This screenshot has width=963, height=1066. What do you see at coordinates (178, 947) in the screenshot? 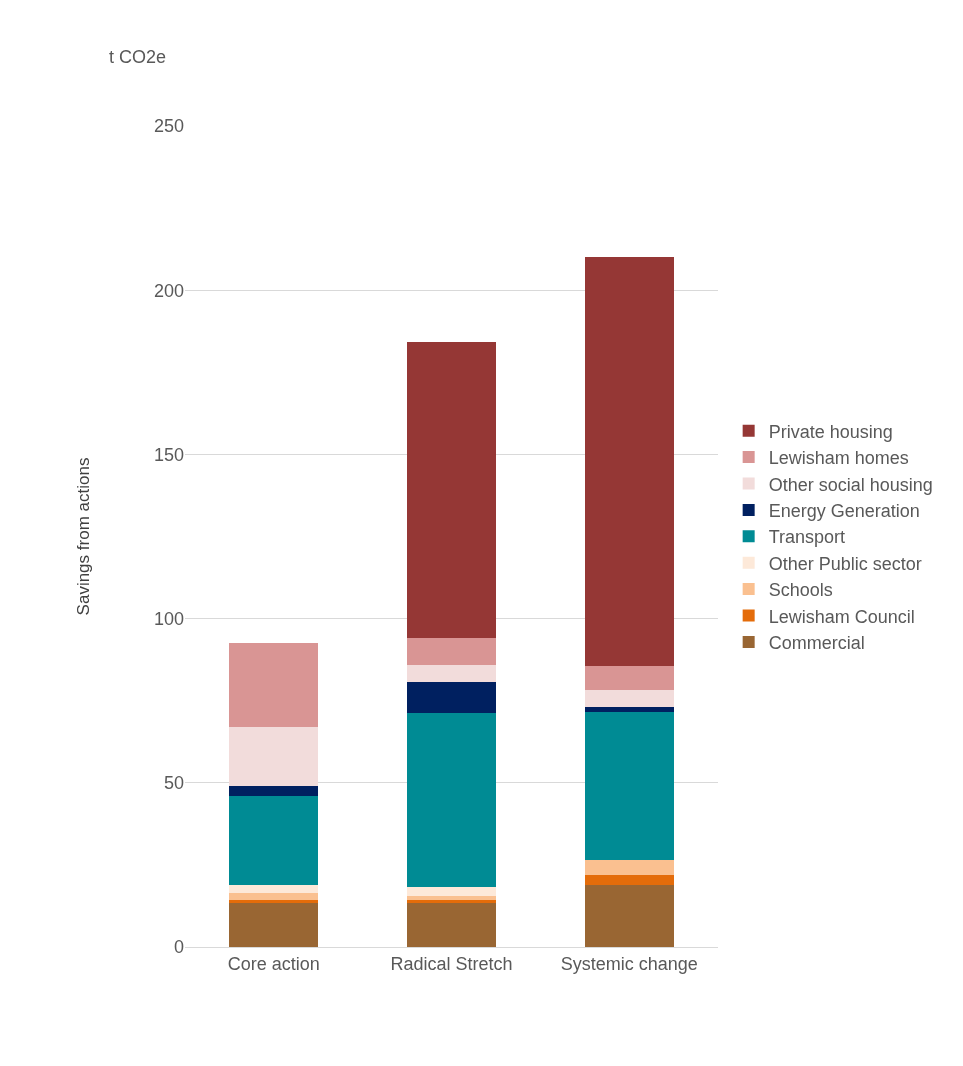
I see `y-tick-label: 0` at bounding box center [178, 947].